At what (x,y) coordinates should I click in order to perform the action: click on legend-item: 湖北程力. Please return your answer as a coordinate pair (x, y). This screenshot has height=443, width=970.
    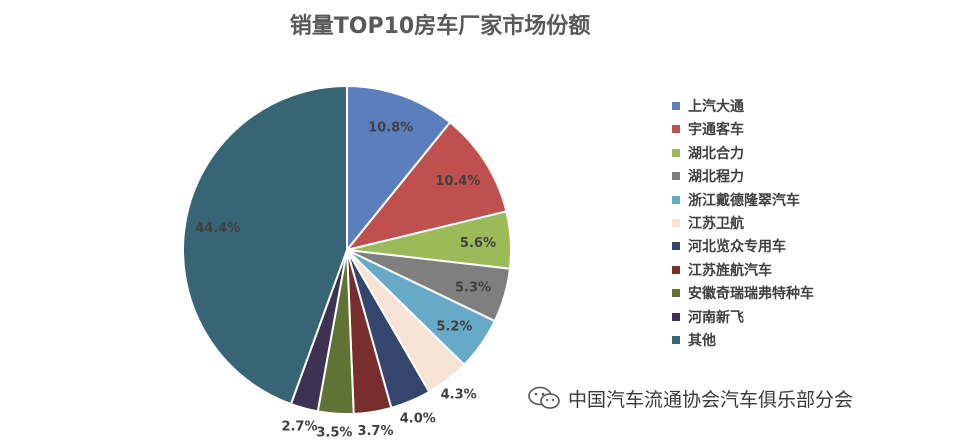
    Looking at the image, I should click on (743, 177).